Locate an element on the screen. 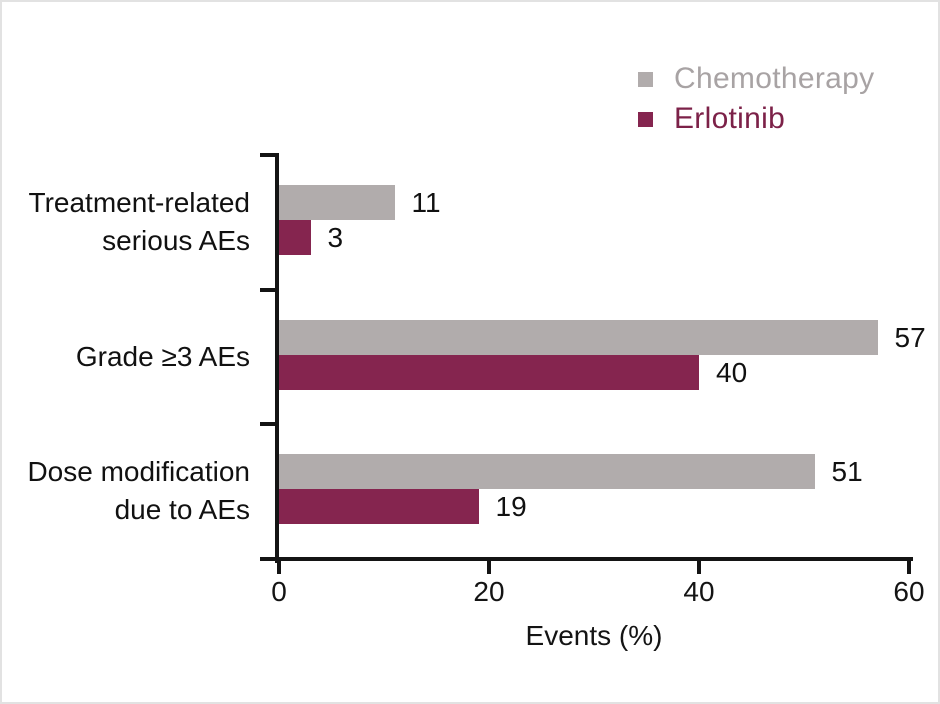  legend-item-chemotherapy: Chemotherapy is located at coordinates (756, 79).